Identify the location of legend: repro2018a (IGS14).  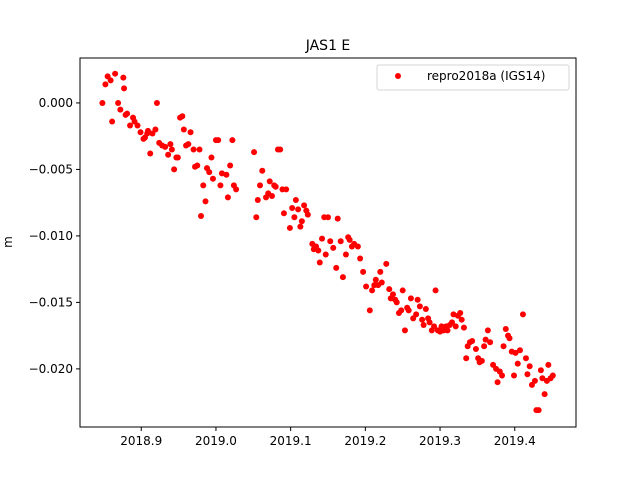
(473, 77).